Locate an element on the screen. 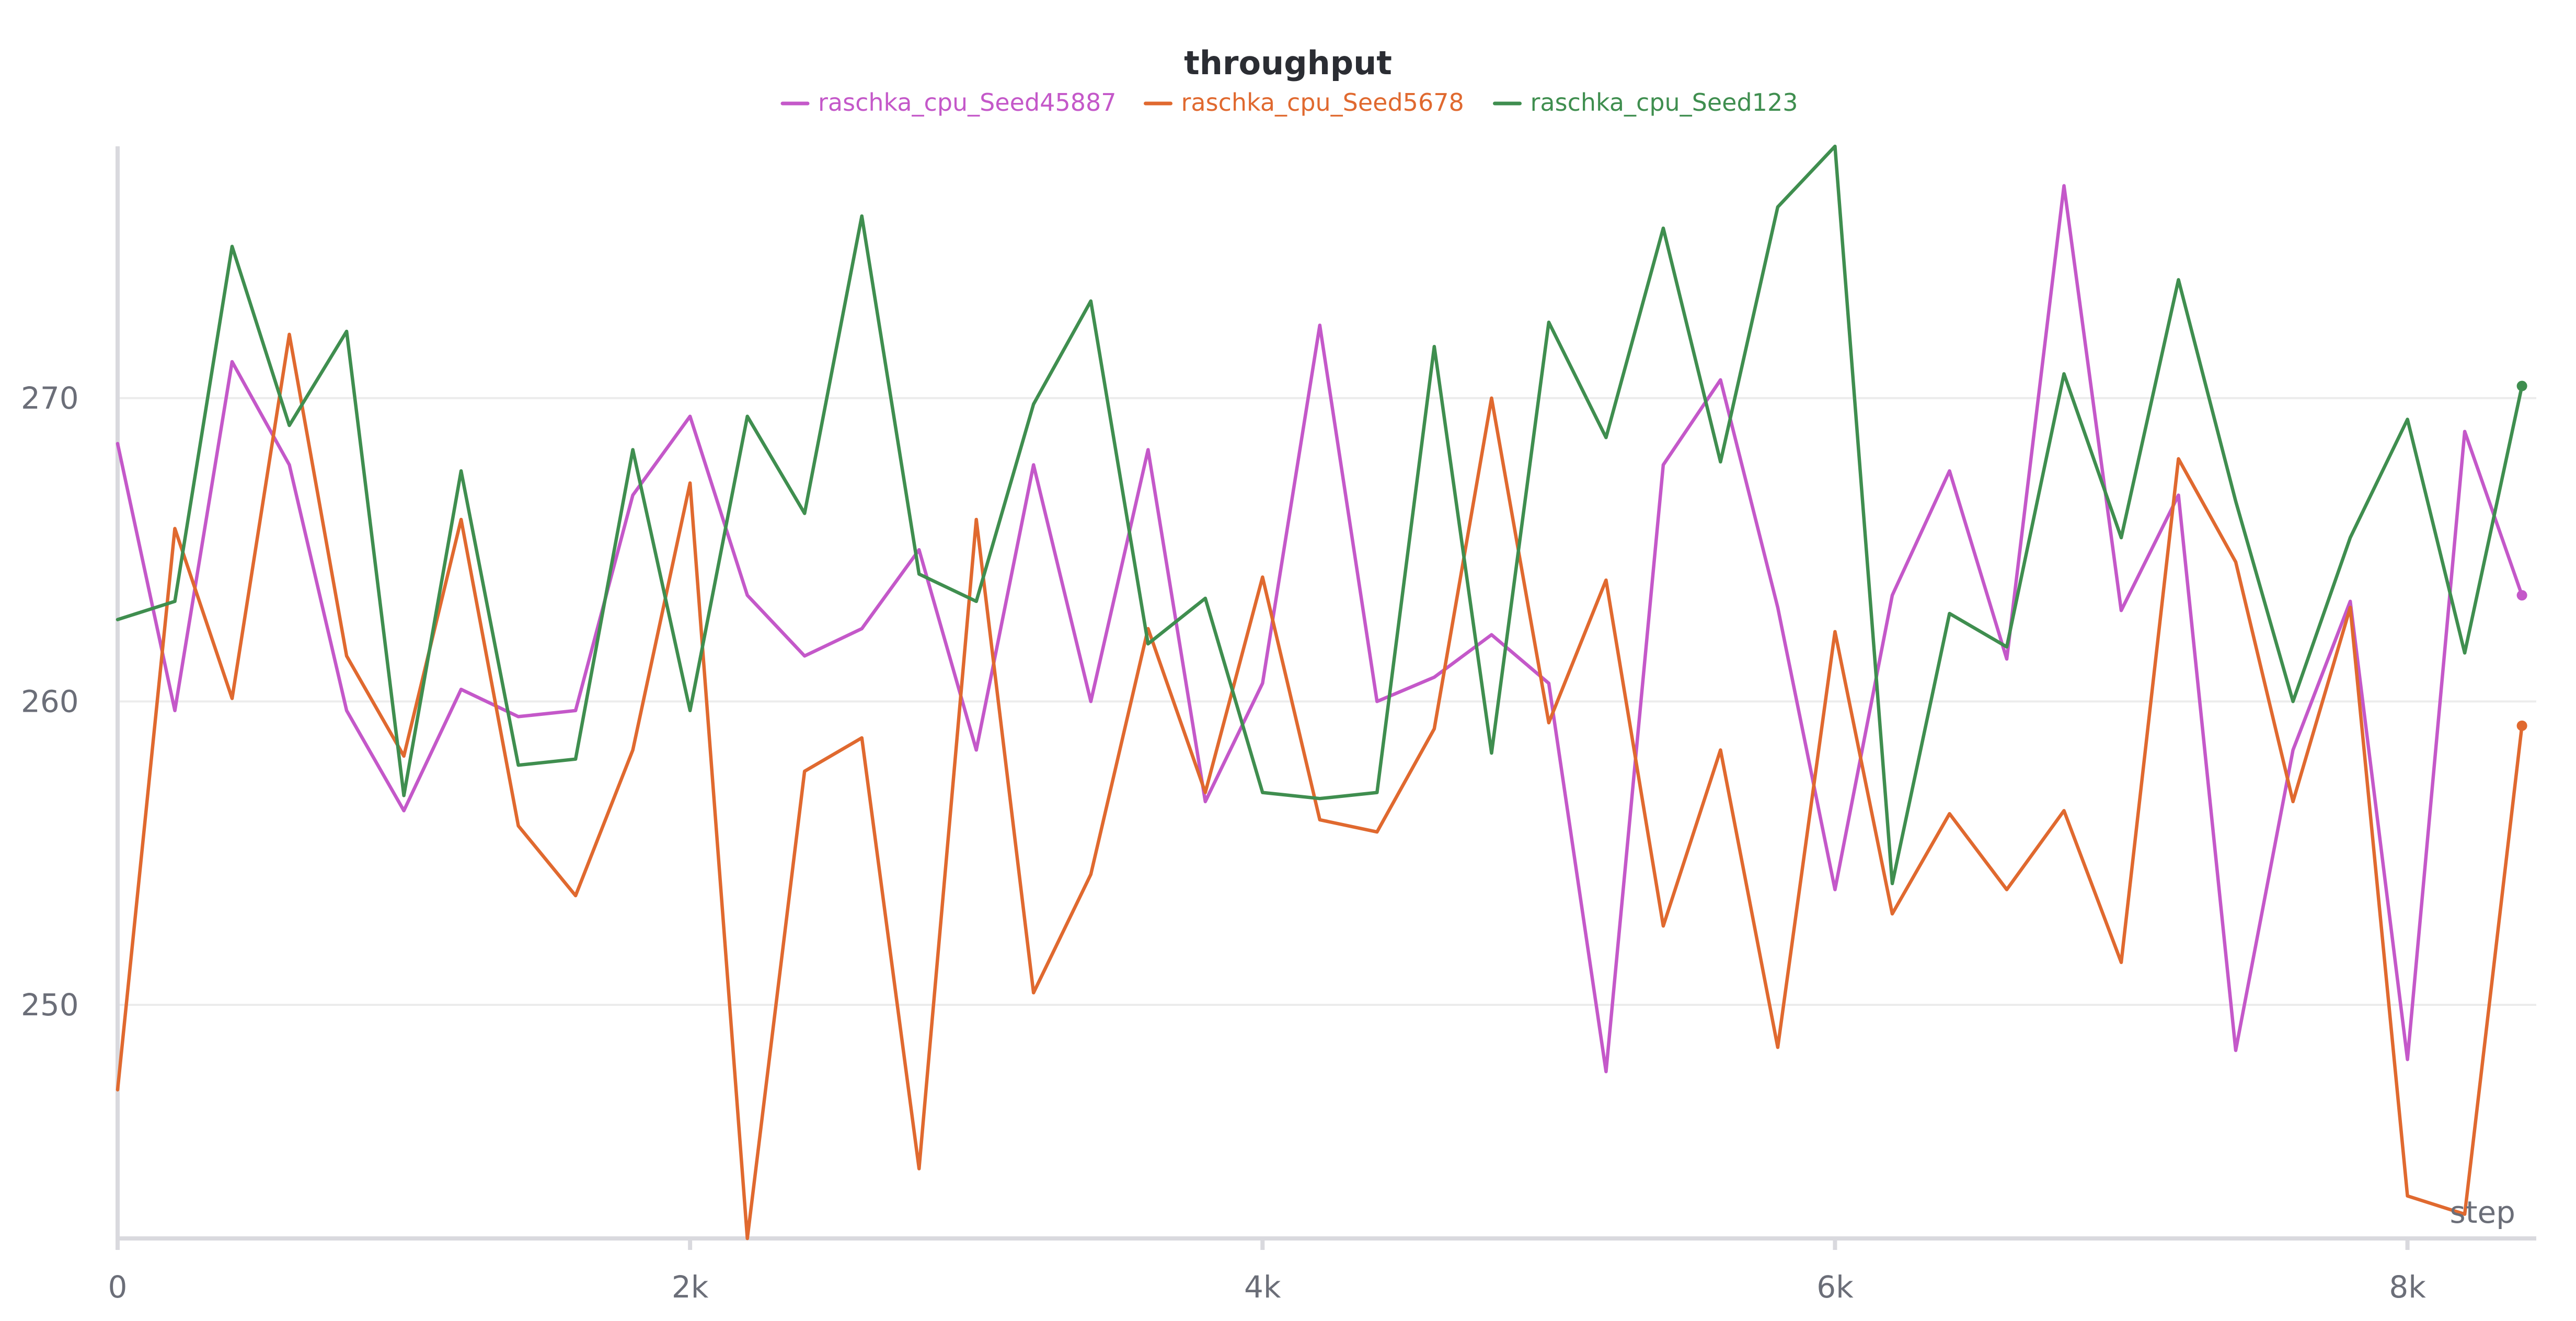 Image resolution: width=2576 pixels, height=1321 pixels. chart-title: throughput is located at coordinates (1288, 63).